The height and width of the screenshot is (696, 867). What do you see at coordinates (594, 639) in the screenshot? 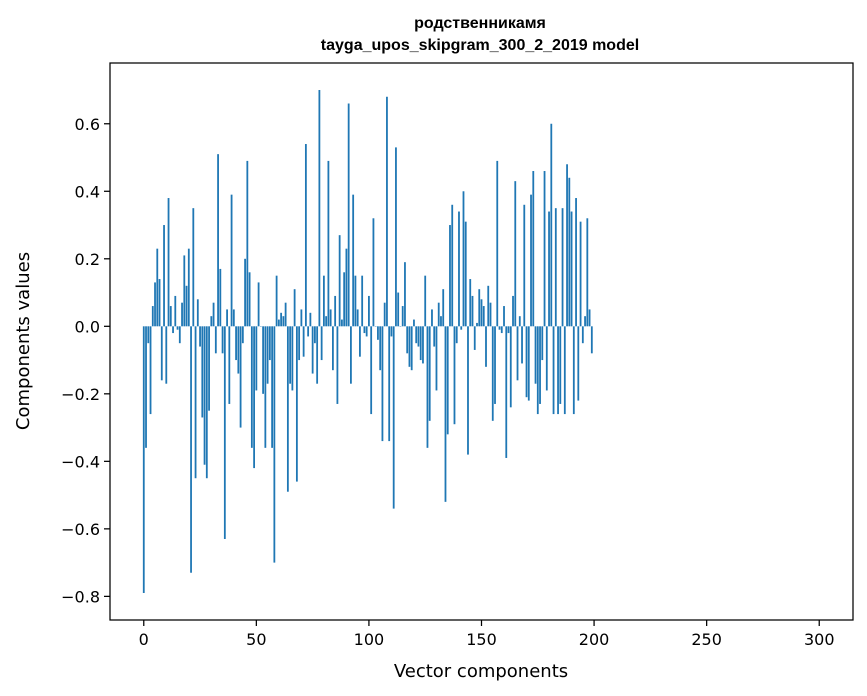
I see `x-tick-label: 200` at bounding box center [594, 639].